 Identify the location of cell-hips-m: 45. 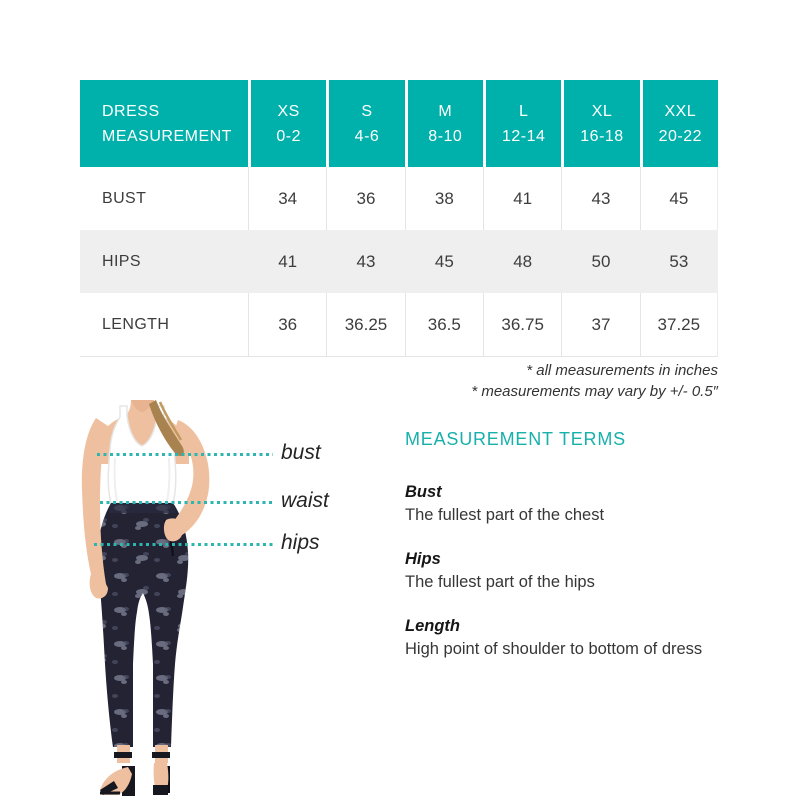
(443, 261).